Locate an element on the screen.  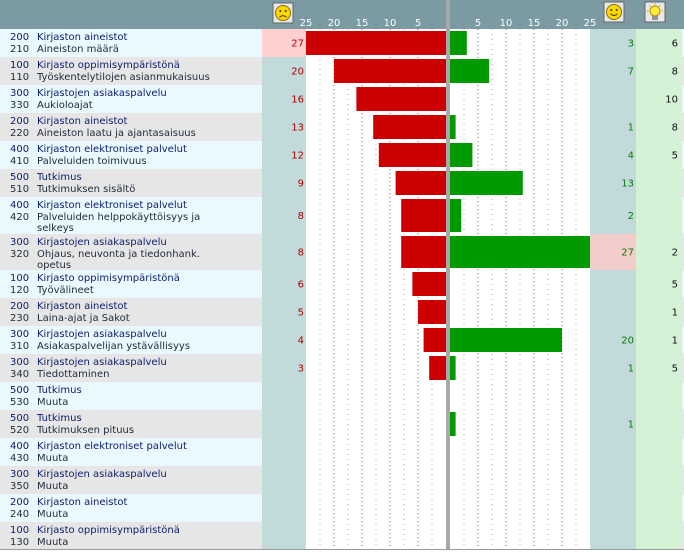
suggestion-count: 8 is located at coordinates (675, 72).